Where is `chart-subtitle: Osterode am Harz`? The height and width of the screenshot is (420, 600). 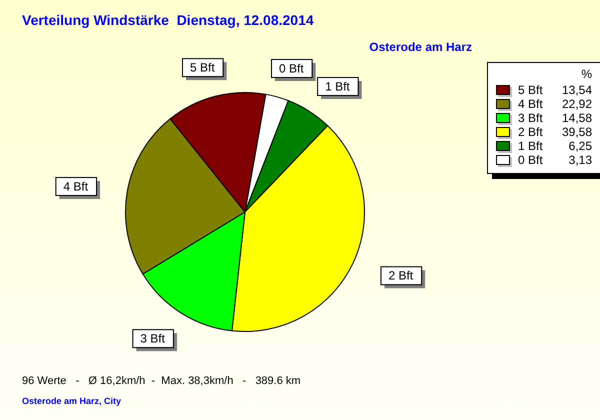
chart-subtitle: Osterode am Harz is located at coordinates (420, 47).